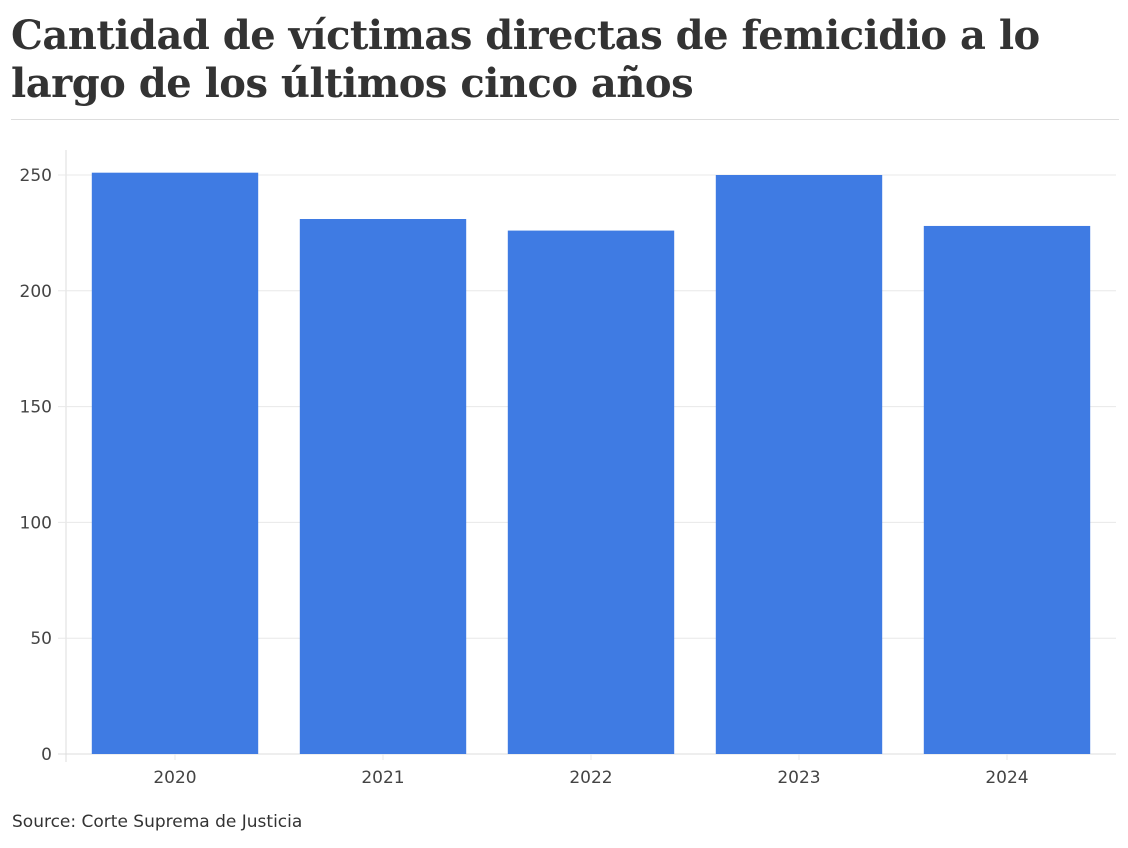  Describe the element at coordinates (174, 778) in the screenshot. I see `x-tick-label: 2020` at that location.